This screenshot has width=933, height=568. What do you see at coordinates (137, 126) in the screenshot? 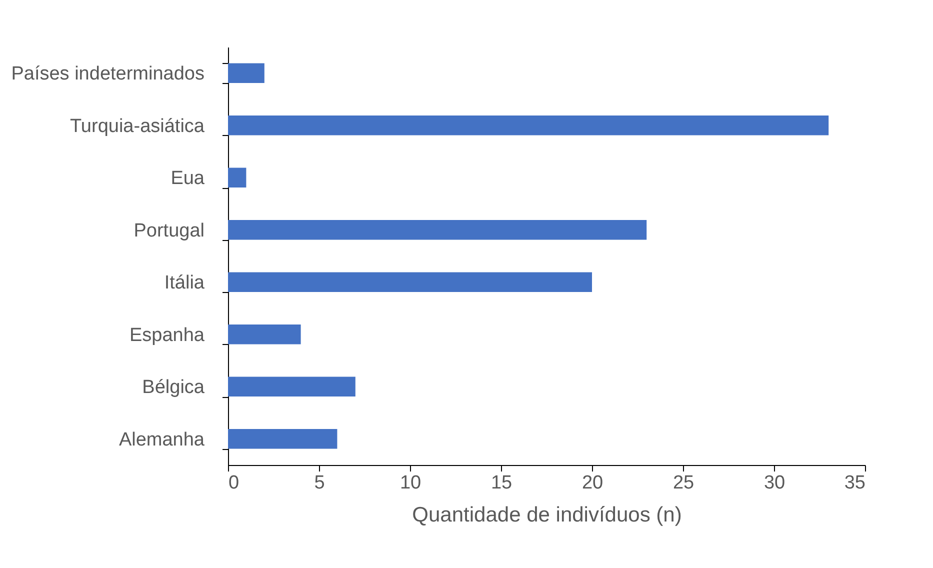
I see `y-tick-label: Turquia-asiática` at bounding box center [137, 126].